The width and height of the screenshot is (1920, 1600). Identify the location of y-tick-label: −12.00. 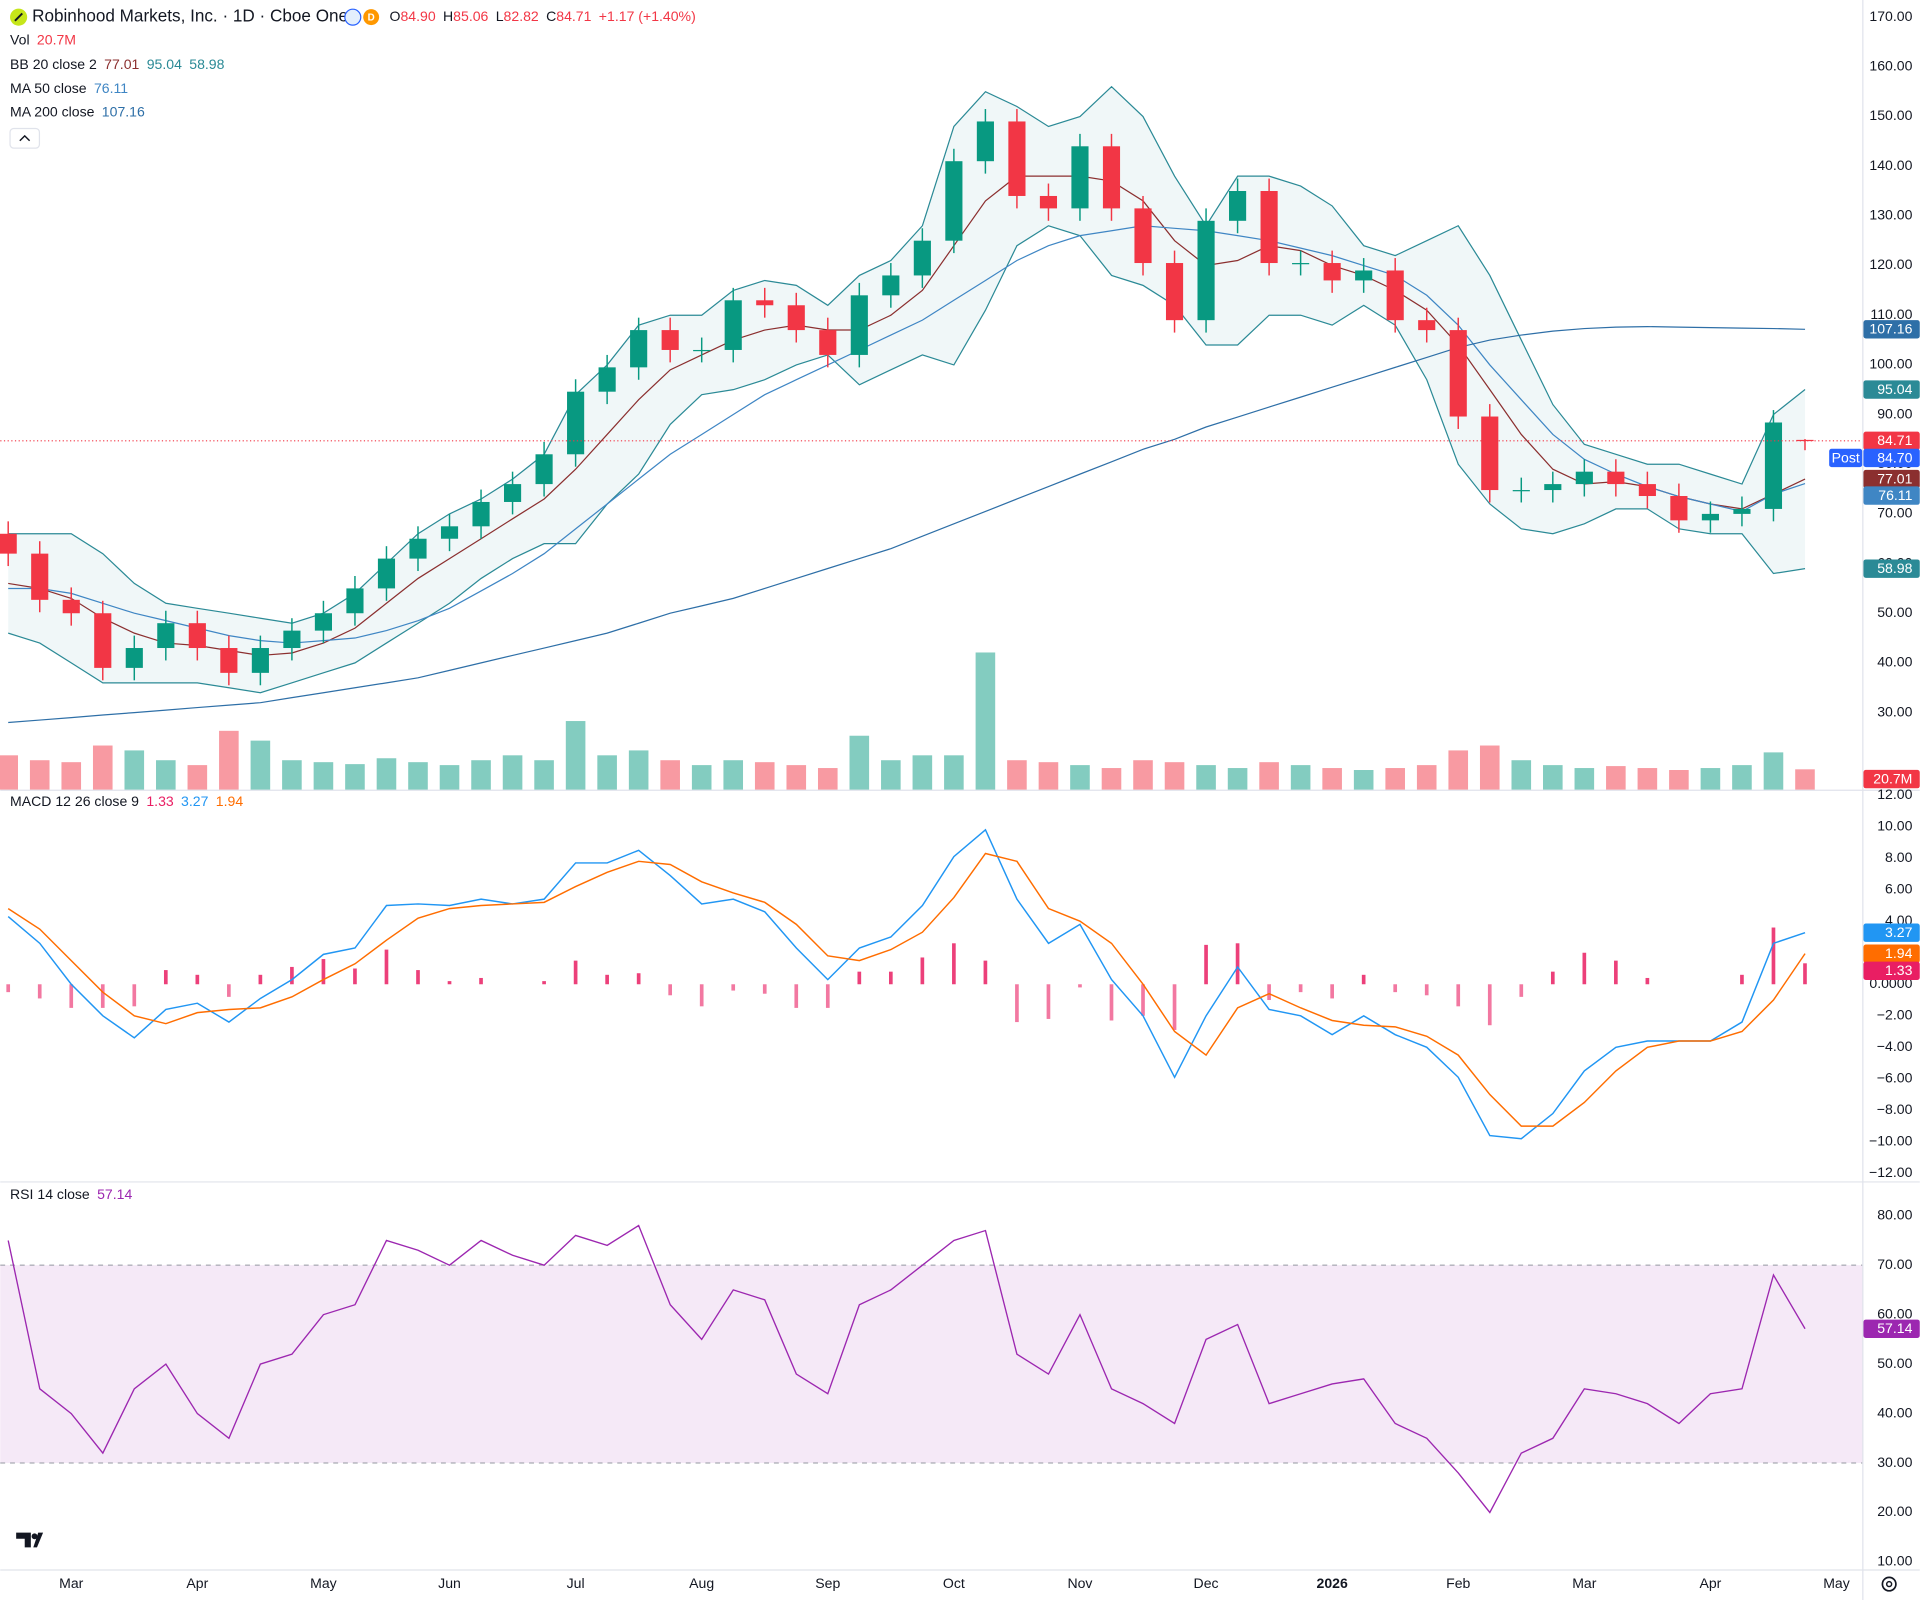
(1891, 1172).